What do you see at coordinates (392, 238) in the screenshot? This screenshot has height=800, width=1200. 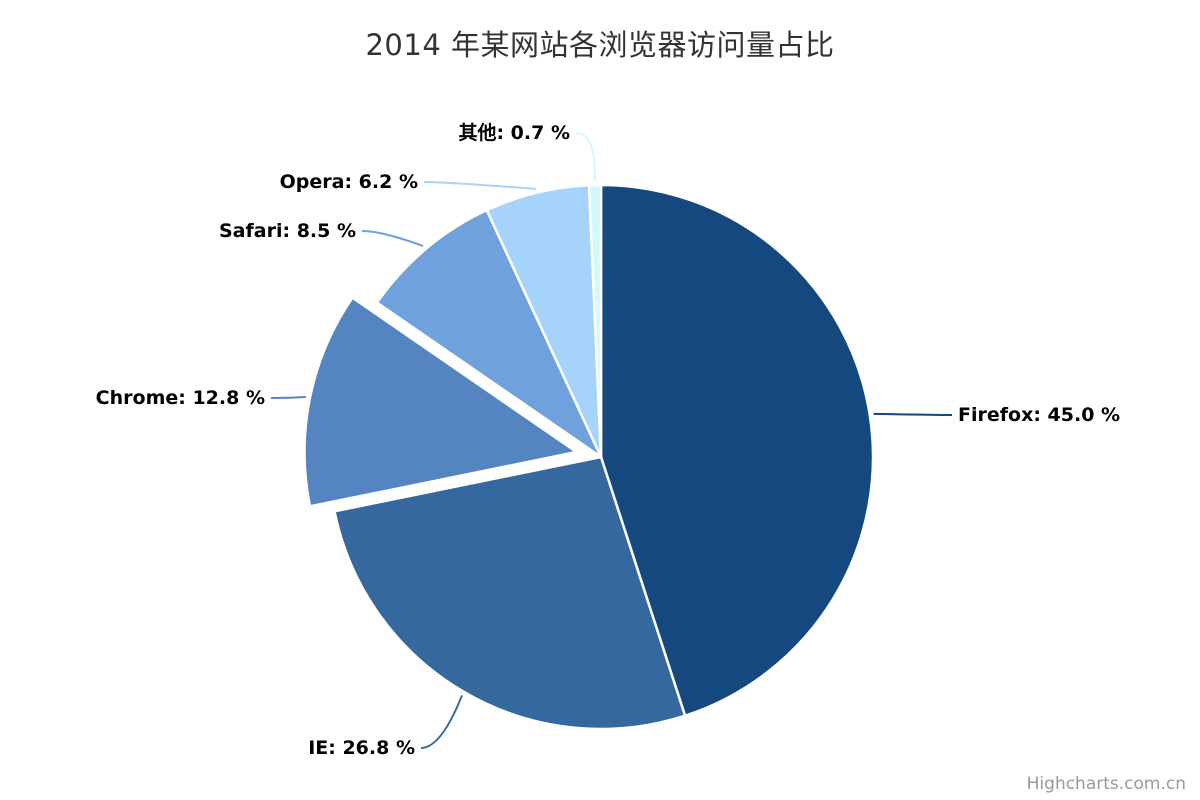 I see `label-connector-safari` at bounding box center [392, 238].